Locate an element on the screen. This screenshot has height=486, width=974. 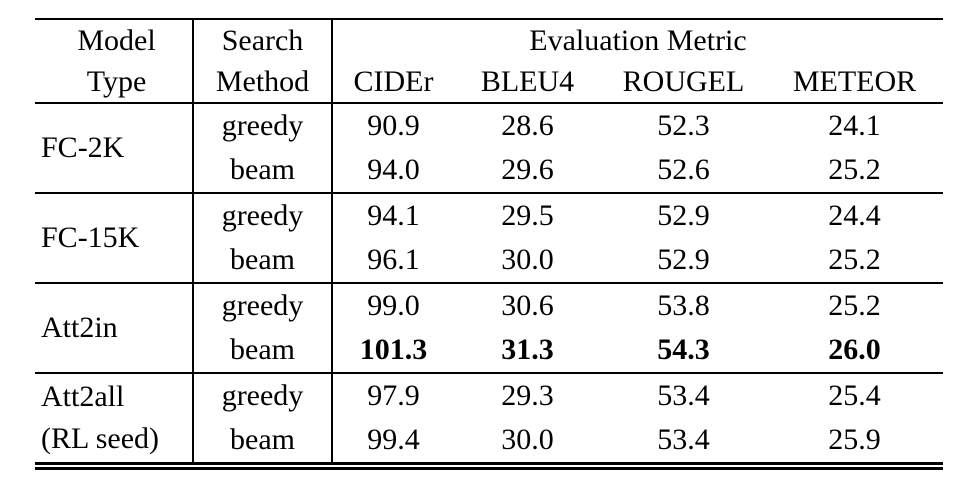
metric-value-cell: 53.8 is located at coordinates (683, 305).